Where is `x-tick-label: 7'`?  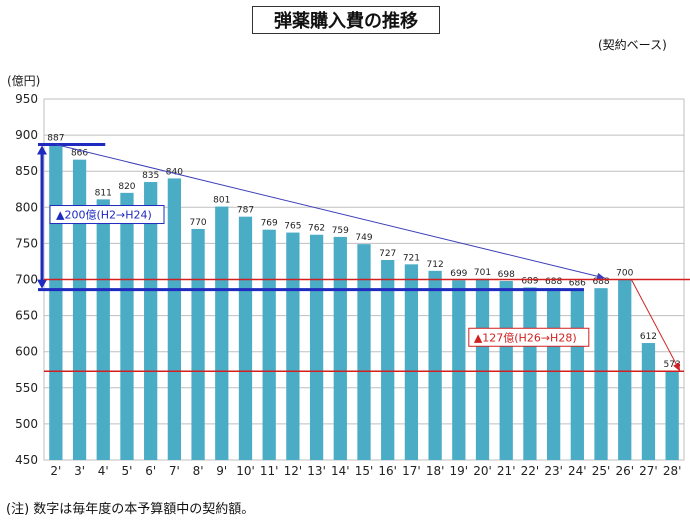 x-tick-label: 7' is located at coordinates (174, 471).